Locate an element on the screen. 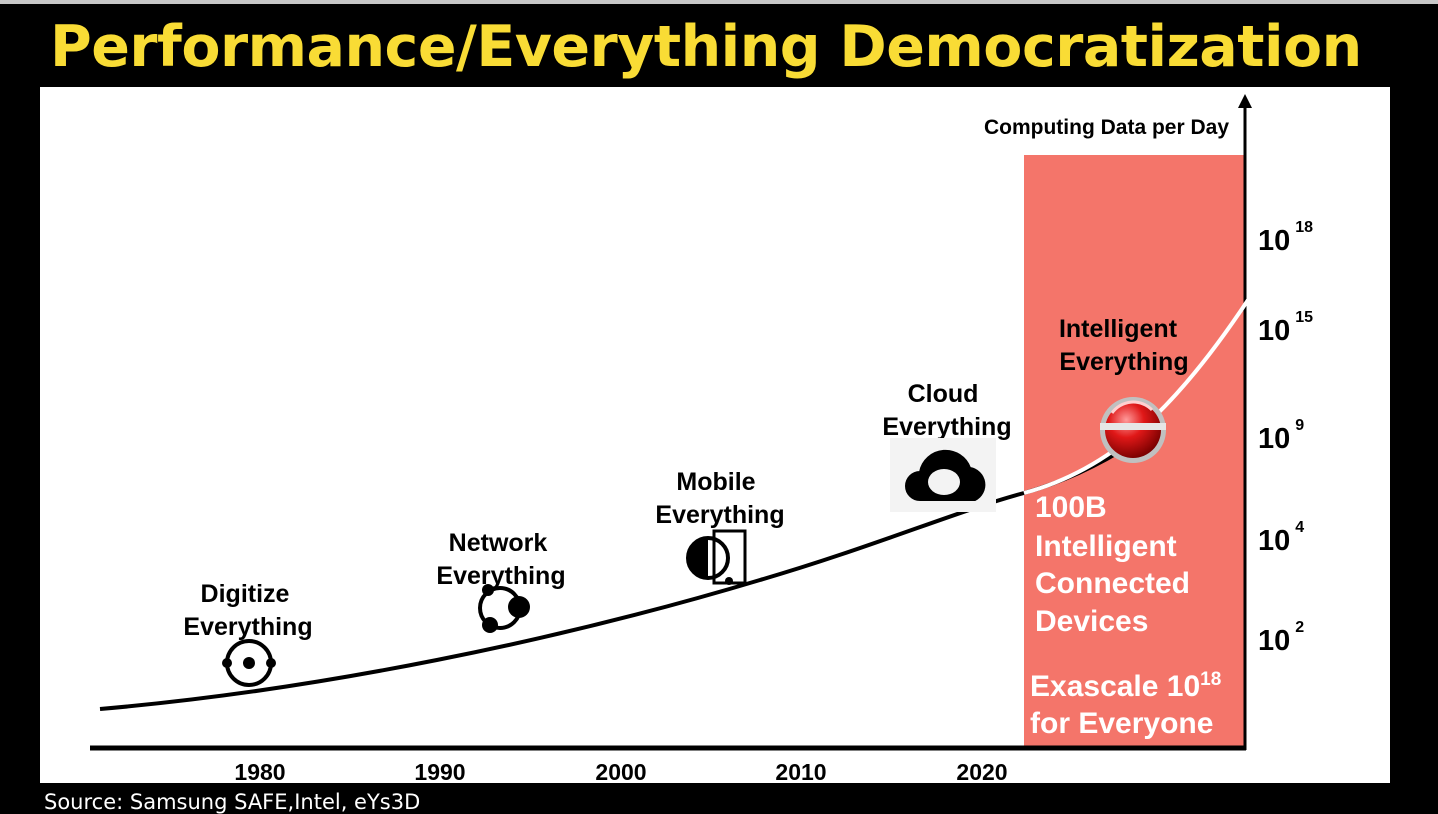 This screenshot has width=1438, height=814. highlight-devices-text: 100B Intelligent Connected Devices is located at coordinates (1112, 564).